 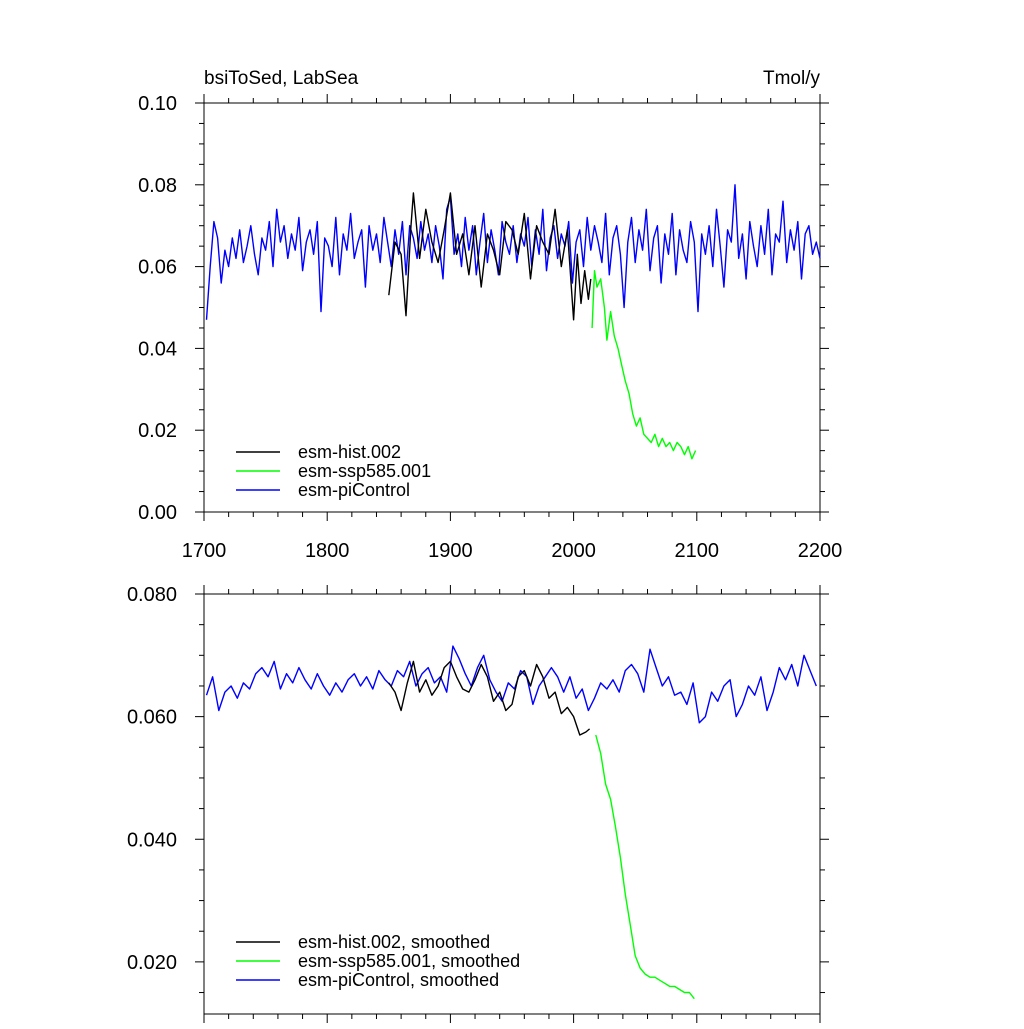 What do you see at coordinates (157, 268) in the screenshot?
I see `y-tick-label: 0.06` at bounding box center [157, 268].